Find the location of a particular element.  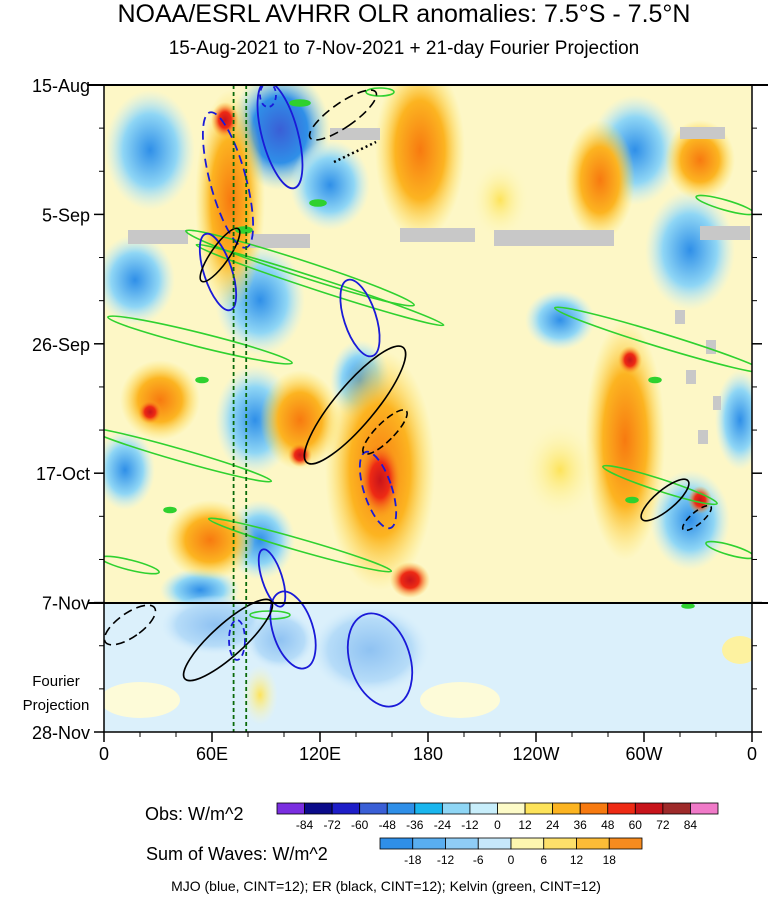

obs-colorbar-tick: -60 is located at coordinates (360, 825).